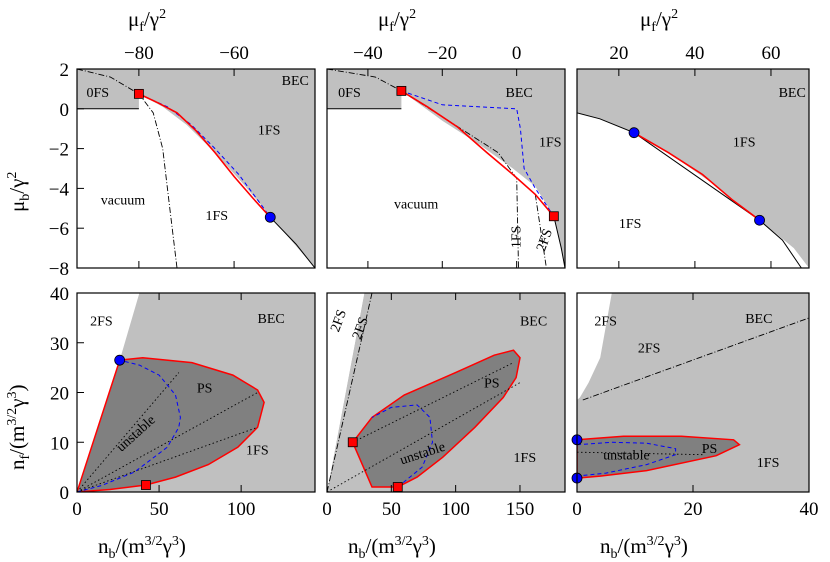 This screenshot has width=830, height=562. What do you see at coordinates (520, 509) in the screenshot?
I see `x-tick-label: 150` at bounding box center [520, 509].